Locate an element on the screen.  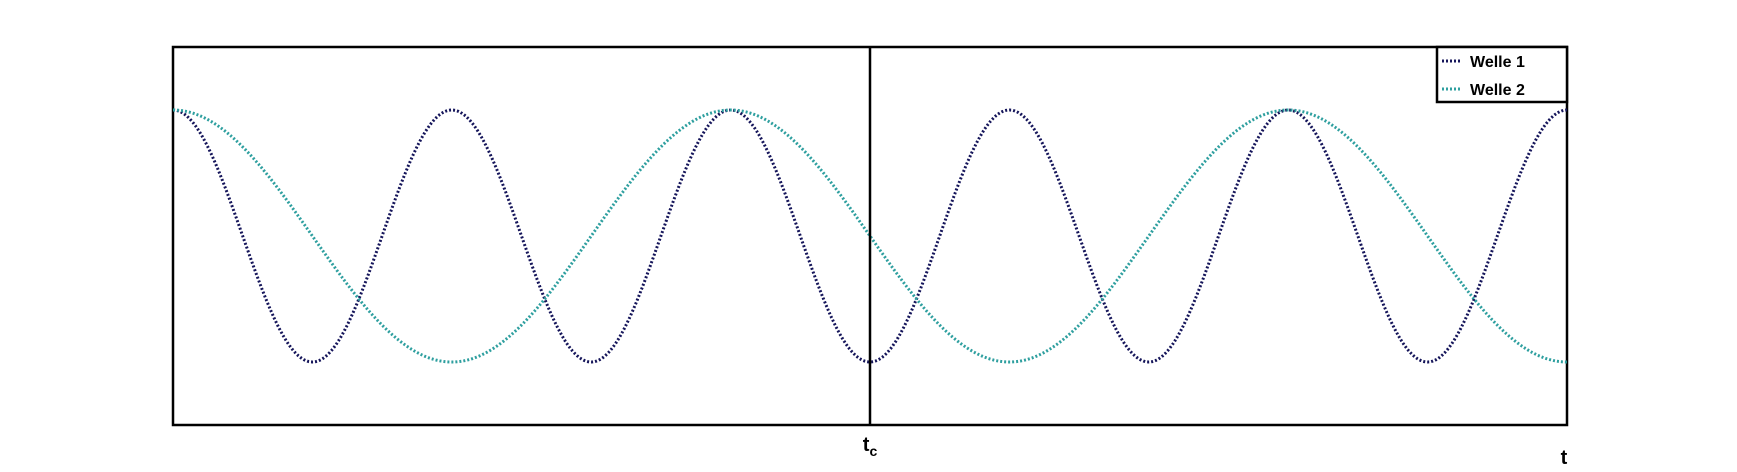
legend: Welle 1 Welle 2 is located at coordinates (1502, 74).